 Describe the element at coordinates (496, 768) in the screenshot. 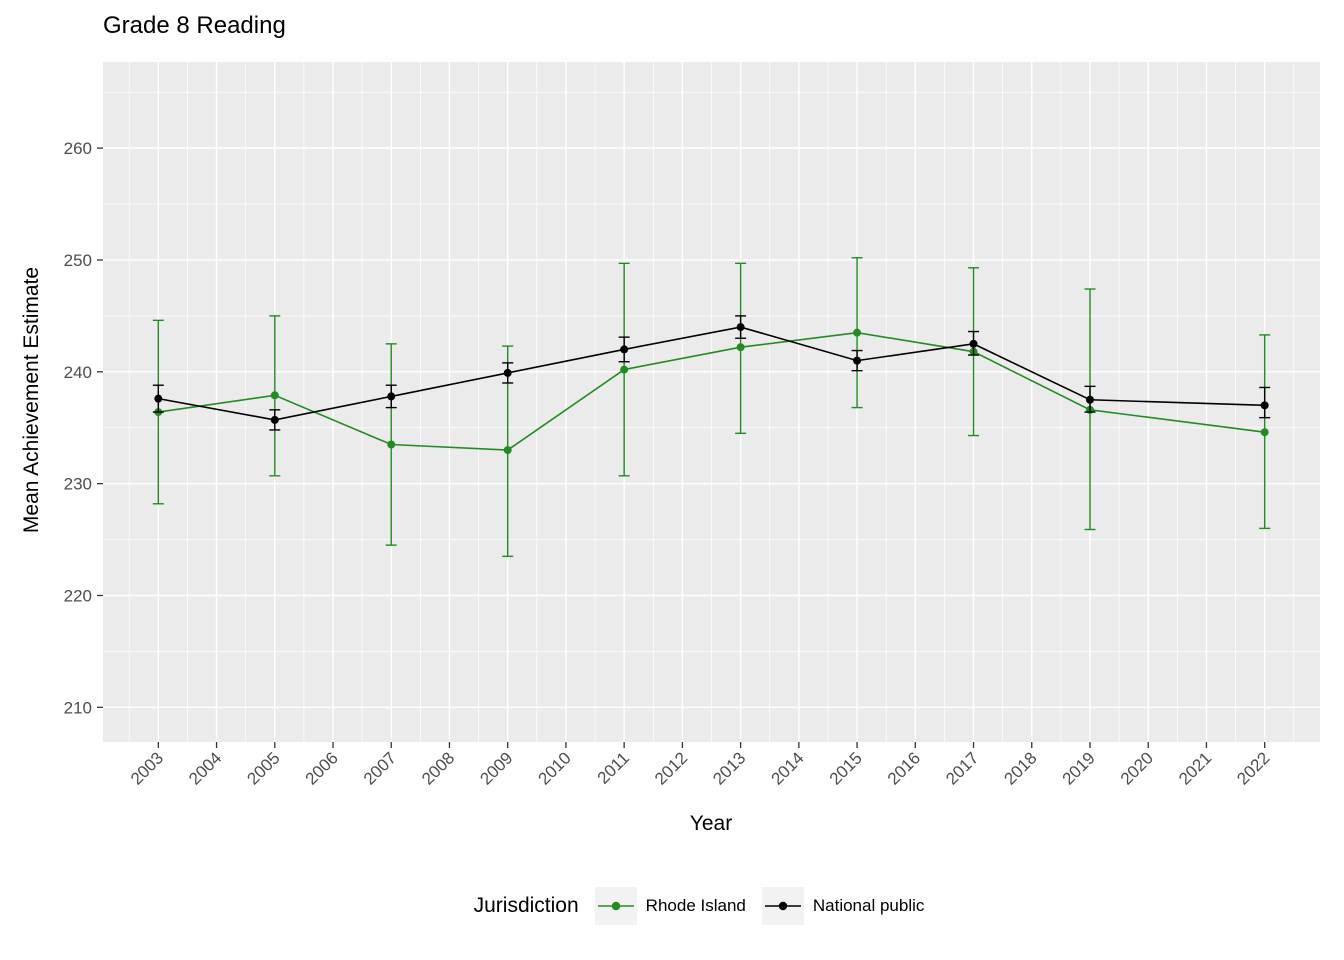

I see `x-tick-label: 2009` at that location.